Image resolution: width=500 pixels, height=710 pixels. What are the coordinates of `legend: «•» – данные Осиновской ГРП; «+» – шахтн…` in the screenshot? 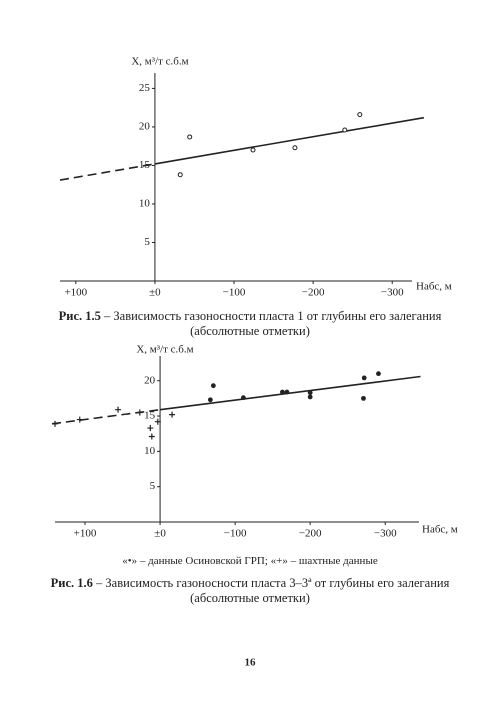 It's located at (250, 561).